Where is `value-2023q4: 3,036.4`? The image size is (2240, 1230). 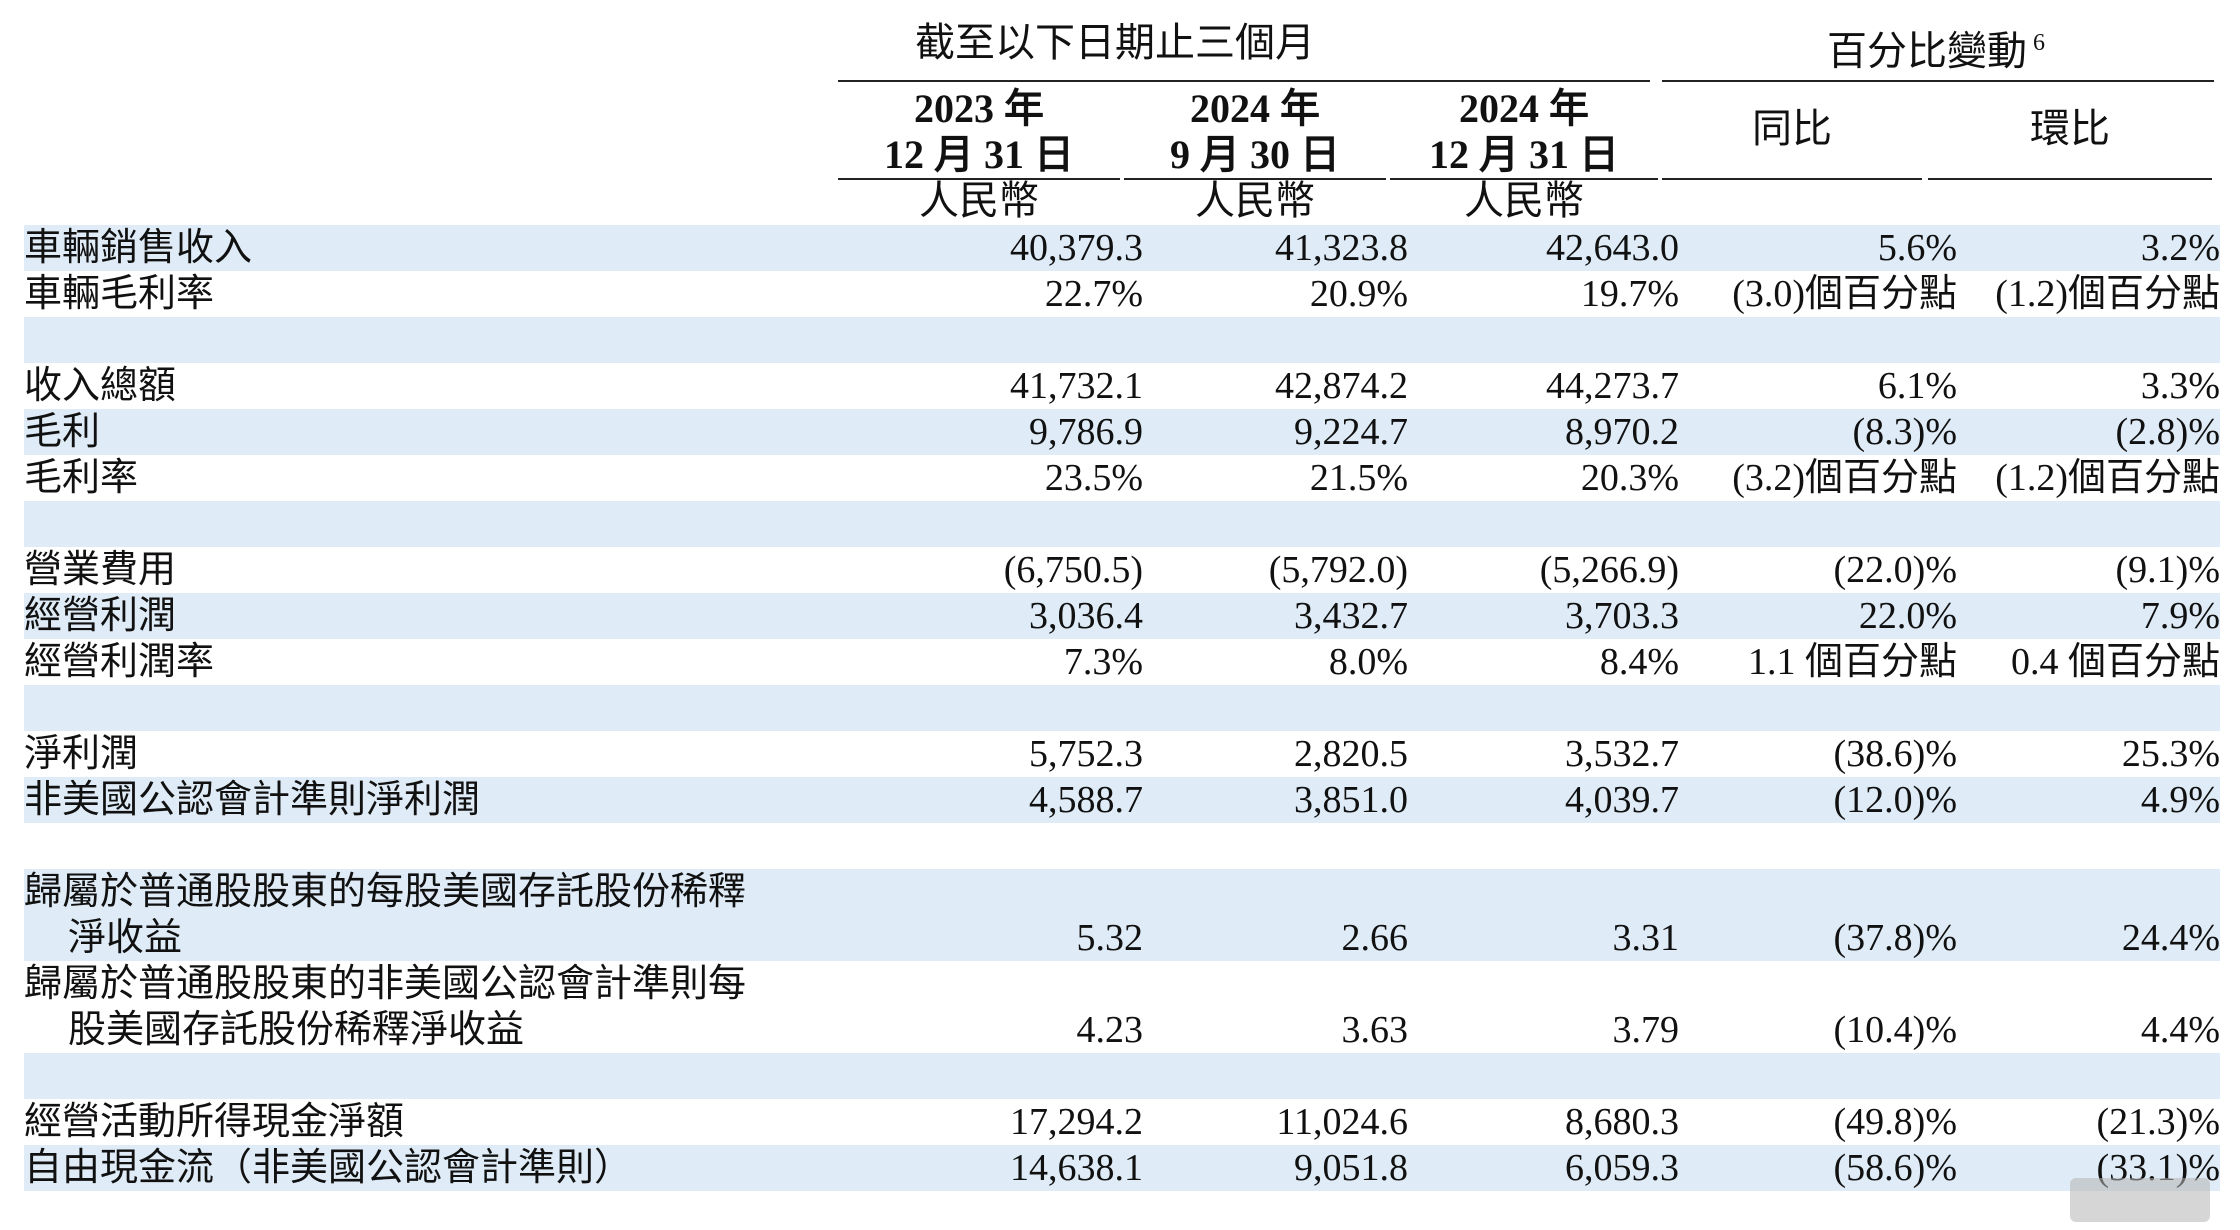 value-2023q4: 3,036.4 is located at coordinates (1086, 616).